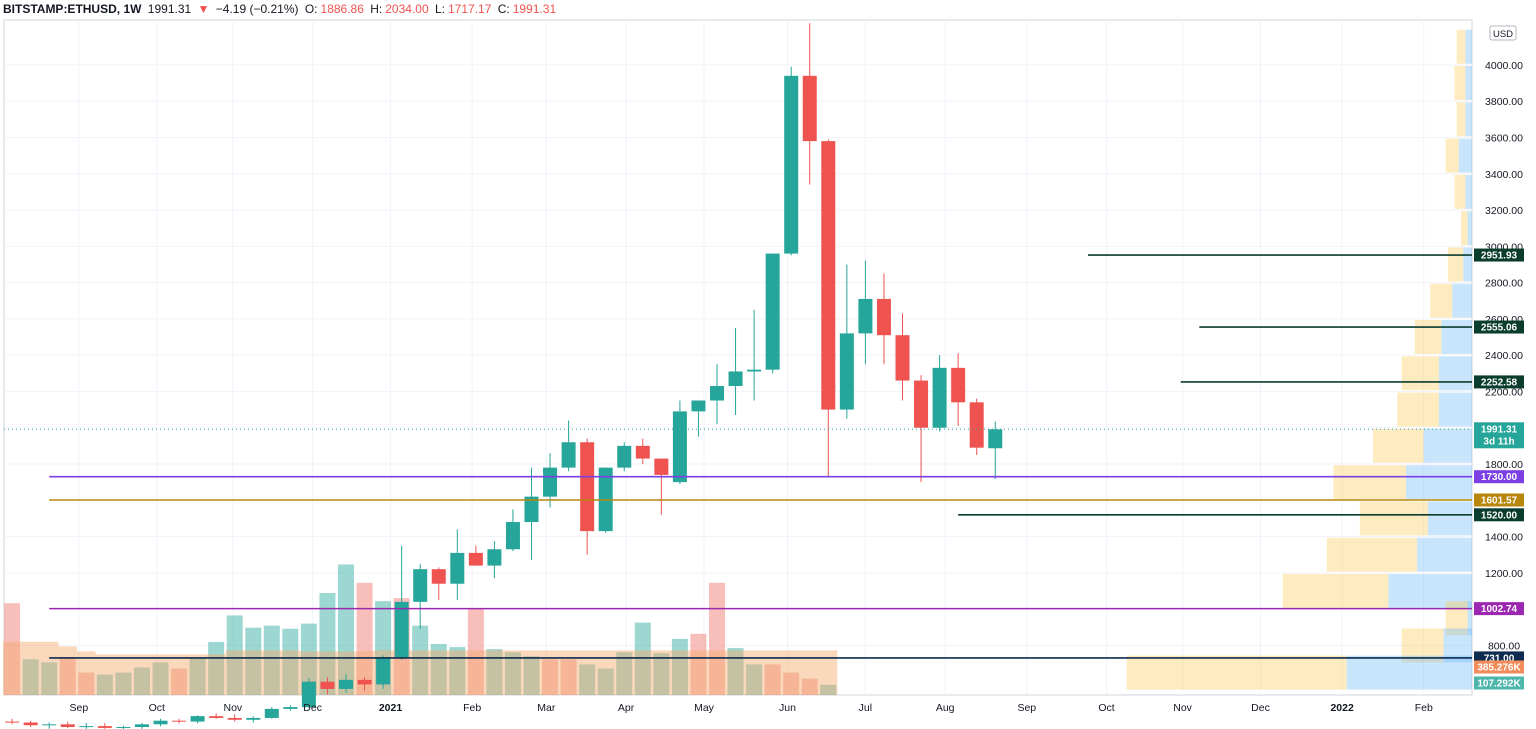 Image resolution: width=1536 pixels, height=729 pixels. I want to click on level-badge-text: 1002.74, so click(1499, 609).